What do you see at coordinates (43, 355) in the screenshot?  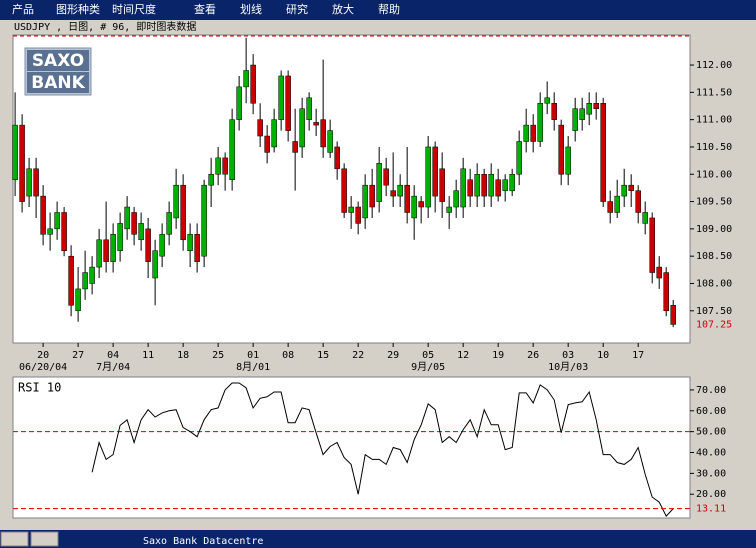 I see `x-tick-label: 20` at bounding box center [43, 355].